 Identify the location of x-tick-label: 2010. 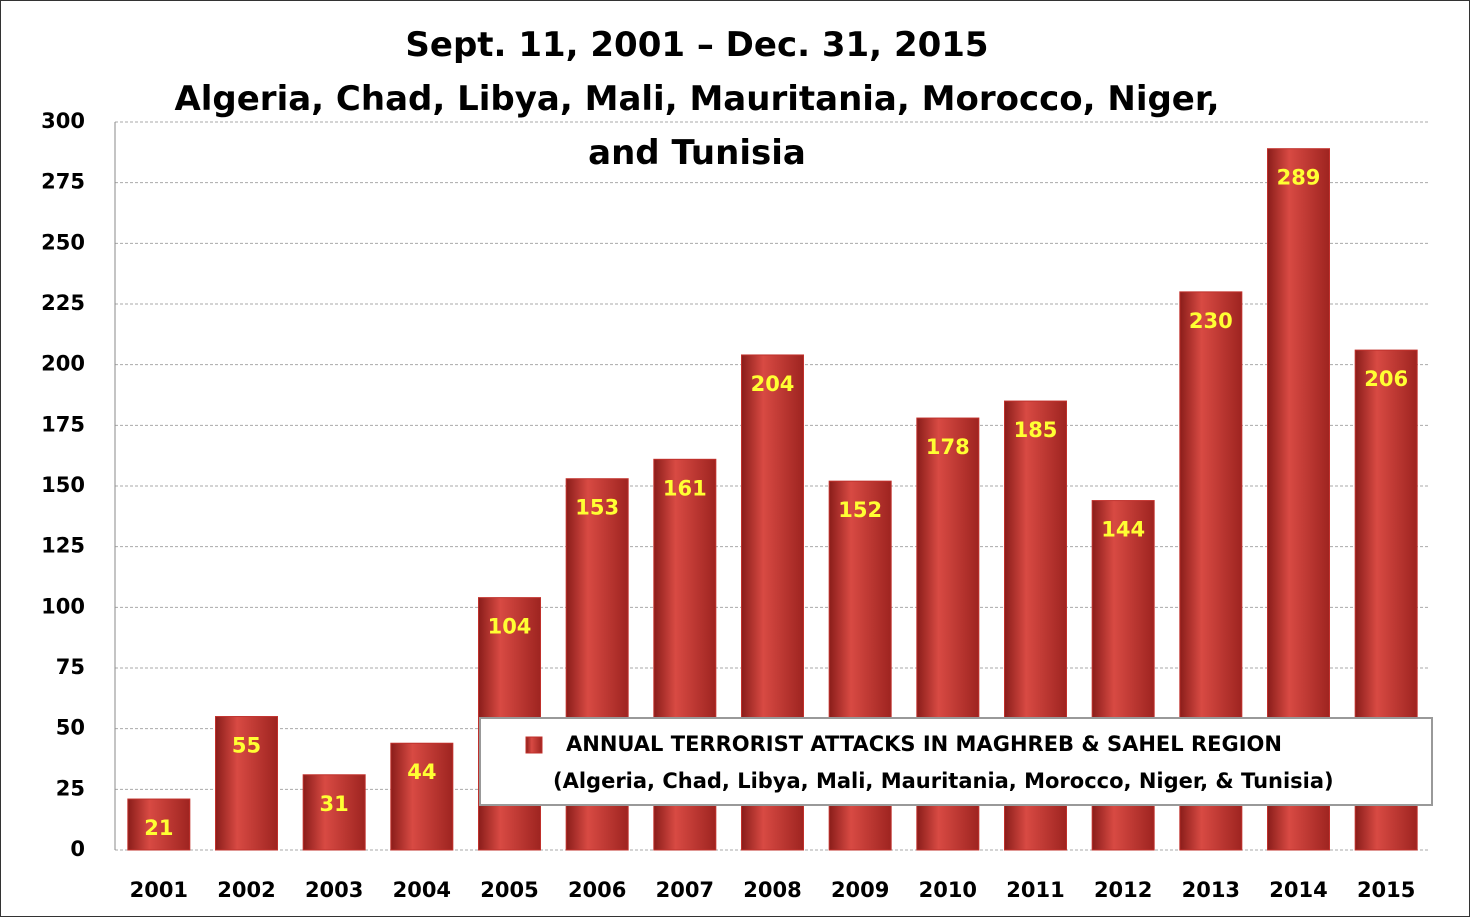
(948, 890).